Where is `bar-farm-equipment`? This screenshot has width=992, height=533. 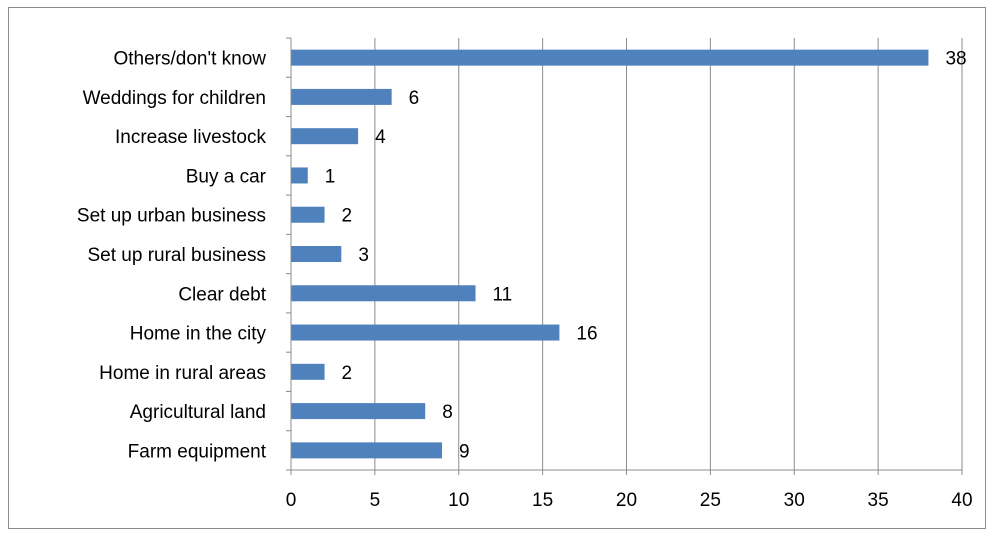
bar-farm-equipment is located at coordinates (366, 450).